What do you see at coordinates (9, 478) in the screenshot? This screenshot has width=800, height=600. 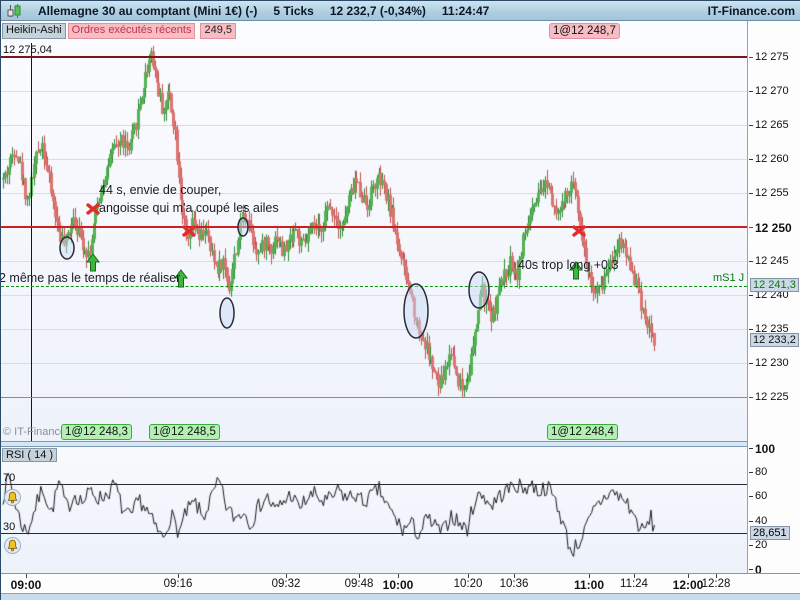 I see `rsi-overbought-label: 70` at bounding box center [9, 478].